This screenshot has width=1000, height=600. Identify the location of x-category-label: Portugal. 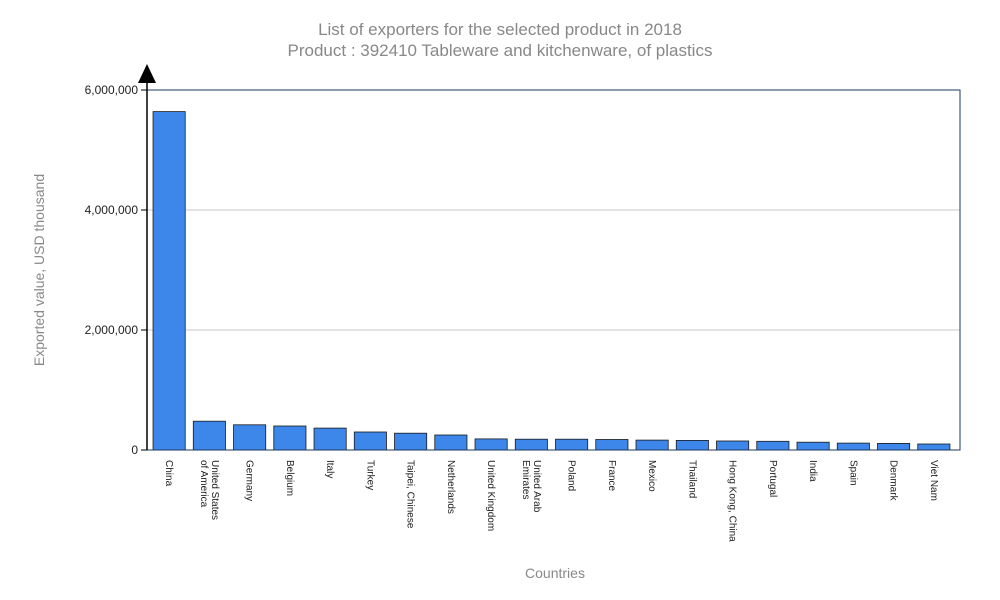
(772, 478).